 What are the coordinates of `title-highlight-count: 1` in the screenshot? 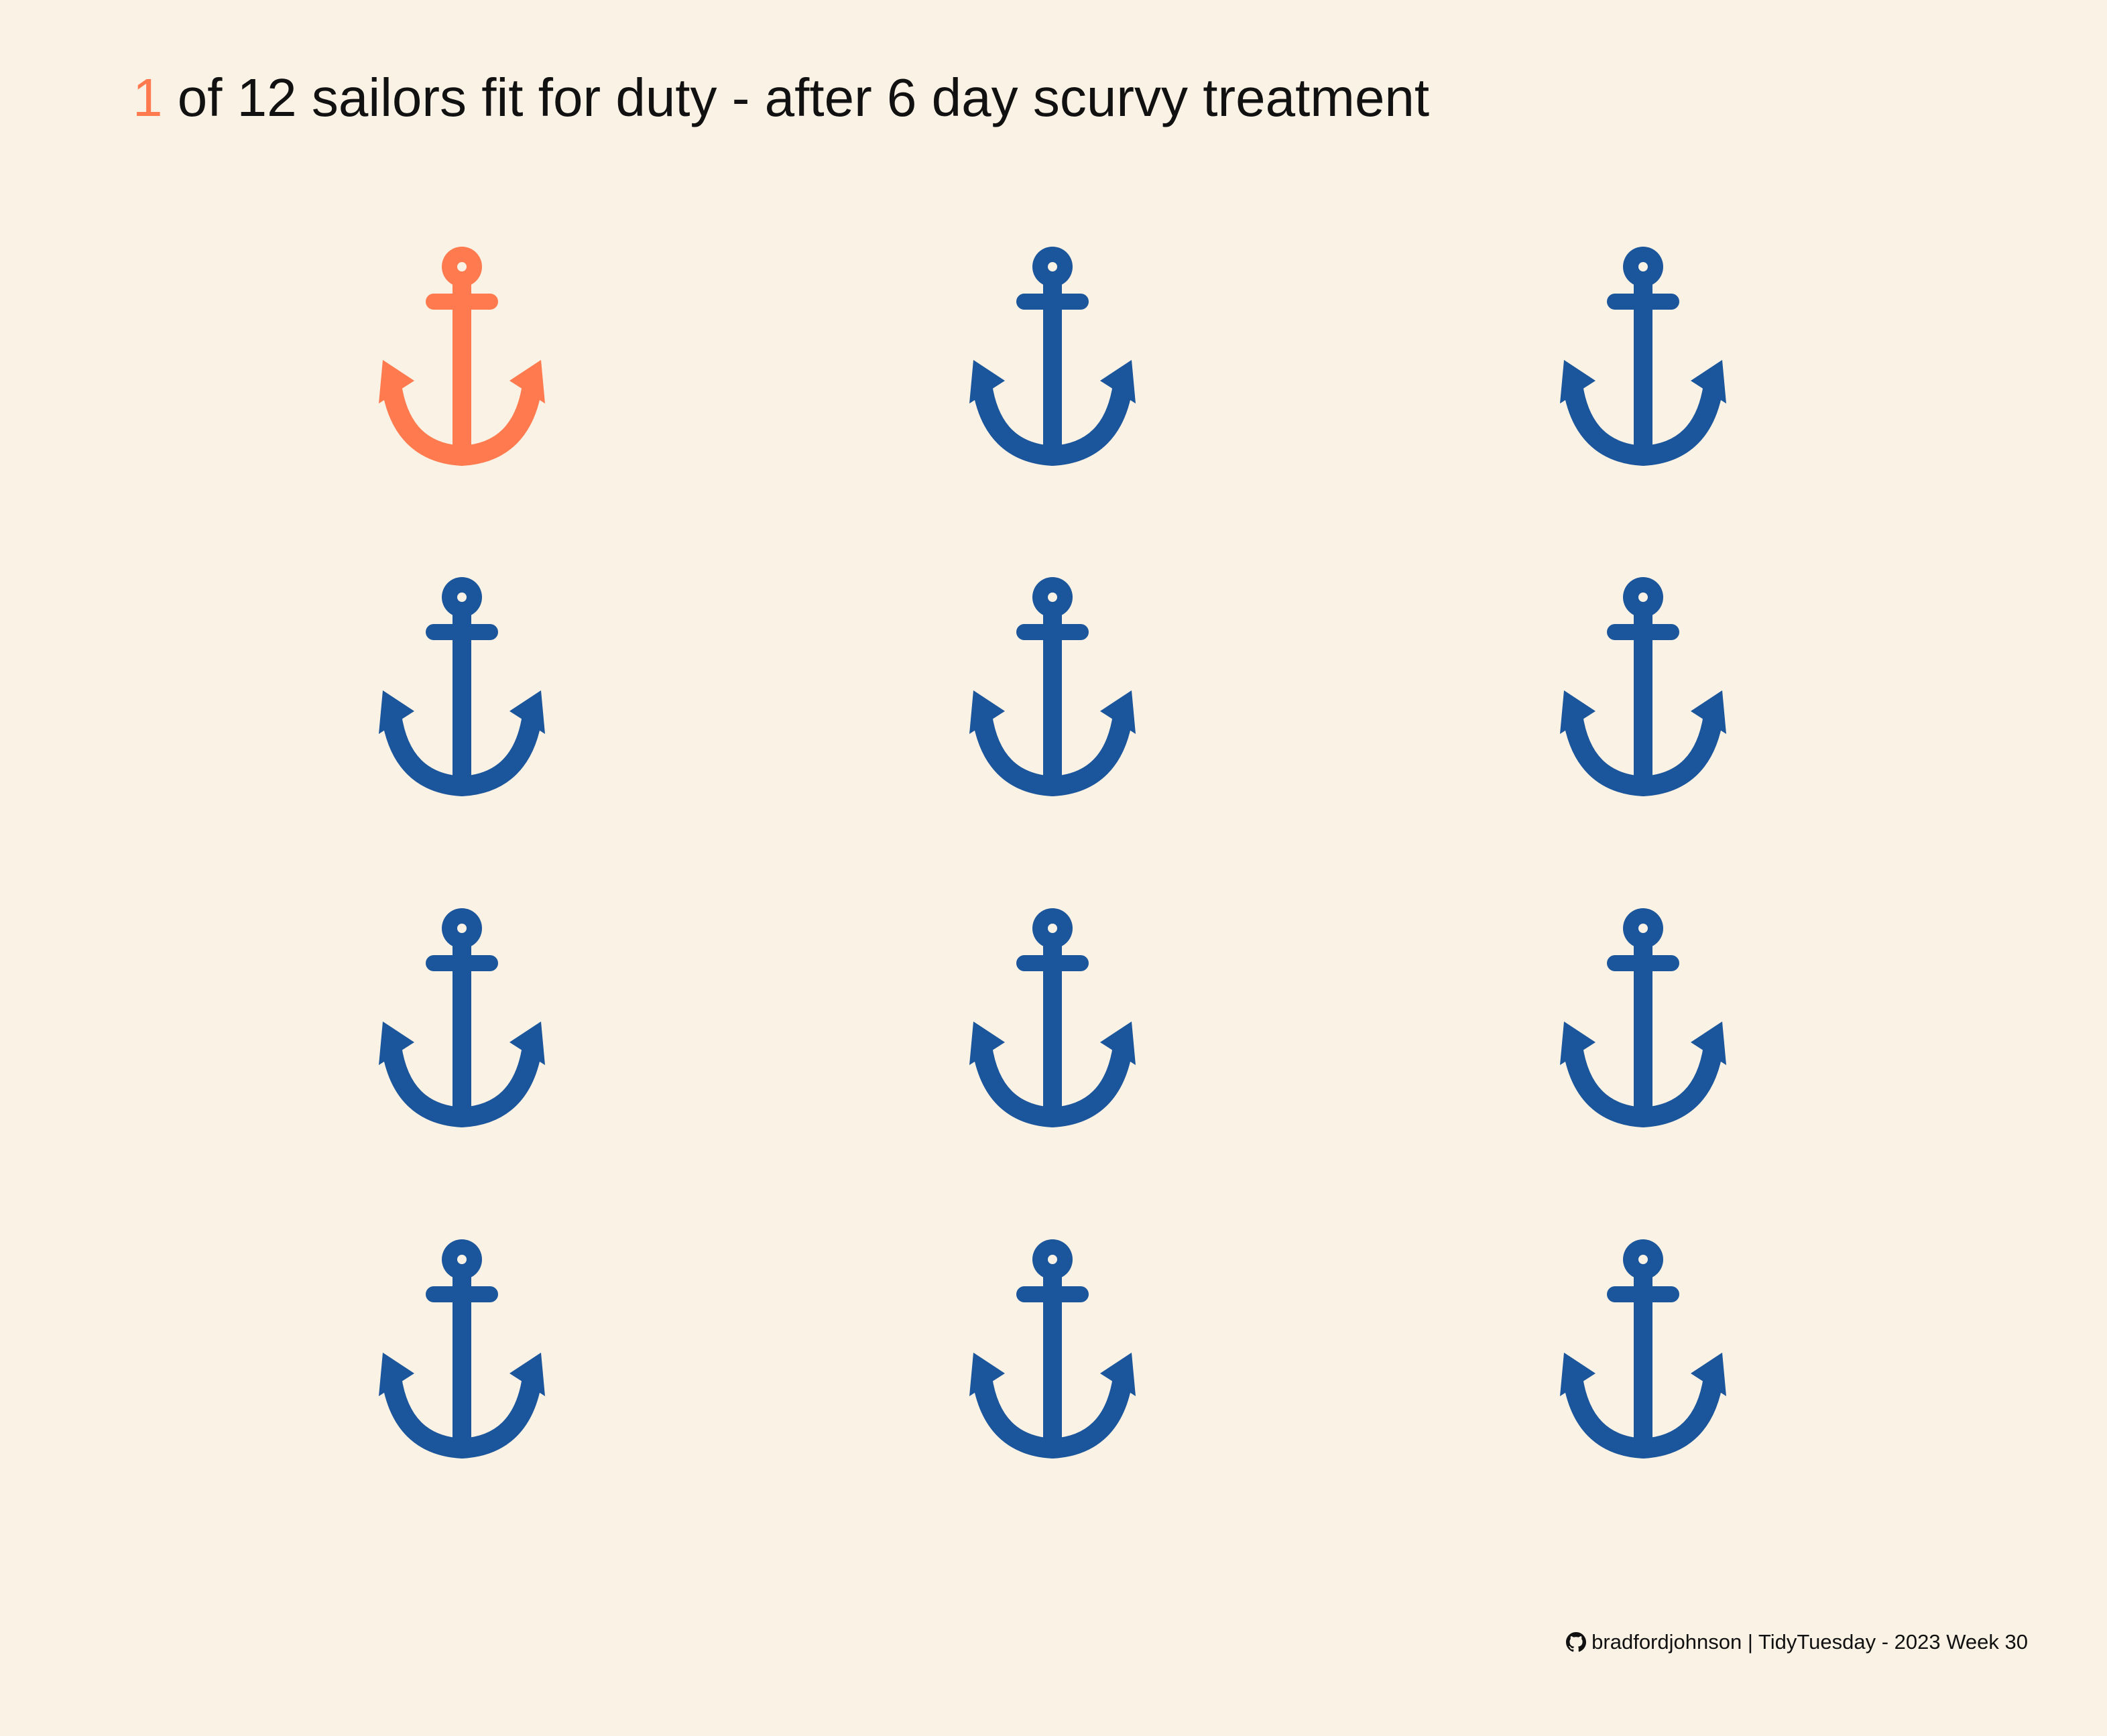 It's located at (148, 98).